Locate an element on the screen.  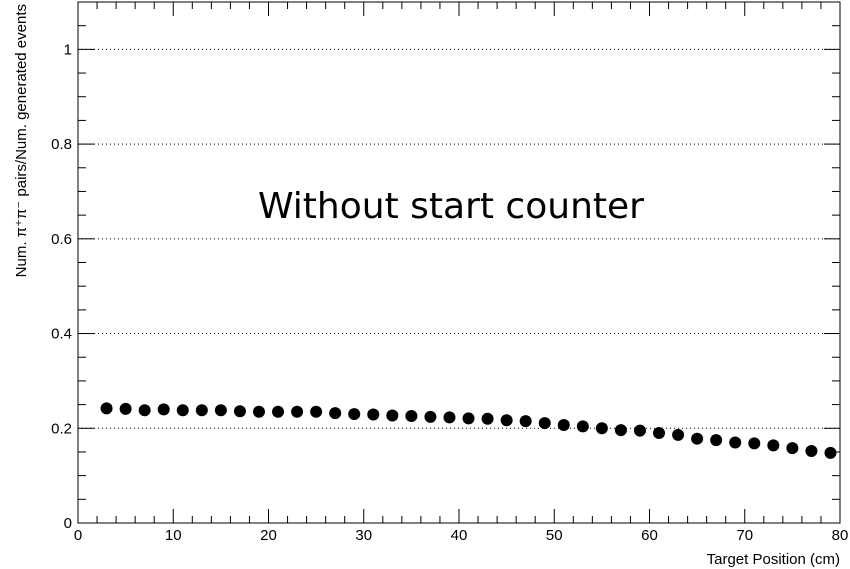
y-tick-label: 0.2 is located at coordinates (61, 428).